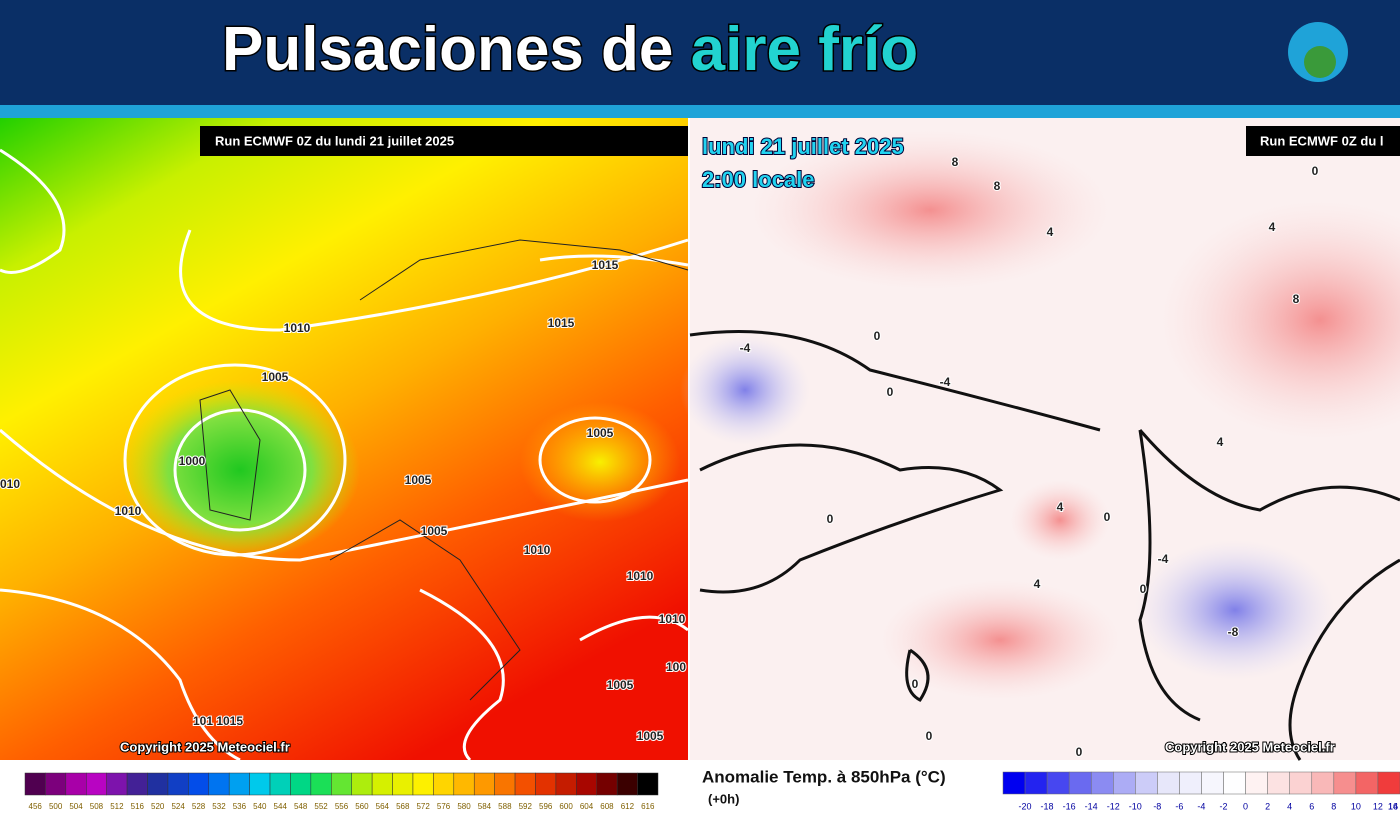  What do you see at coordinates (321, 806) in the screenshot?
I see `scale-label: 552` at bounding box center [321, 806].